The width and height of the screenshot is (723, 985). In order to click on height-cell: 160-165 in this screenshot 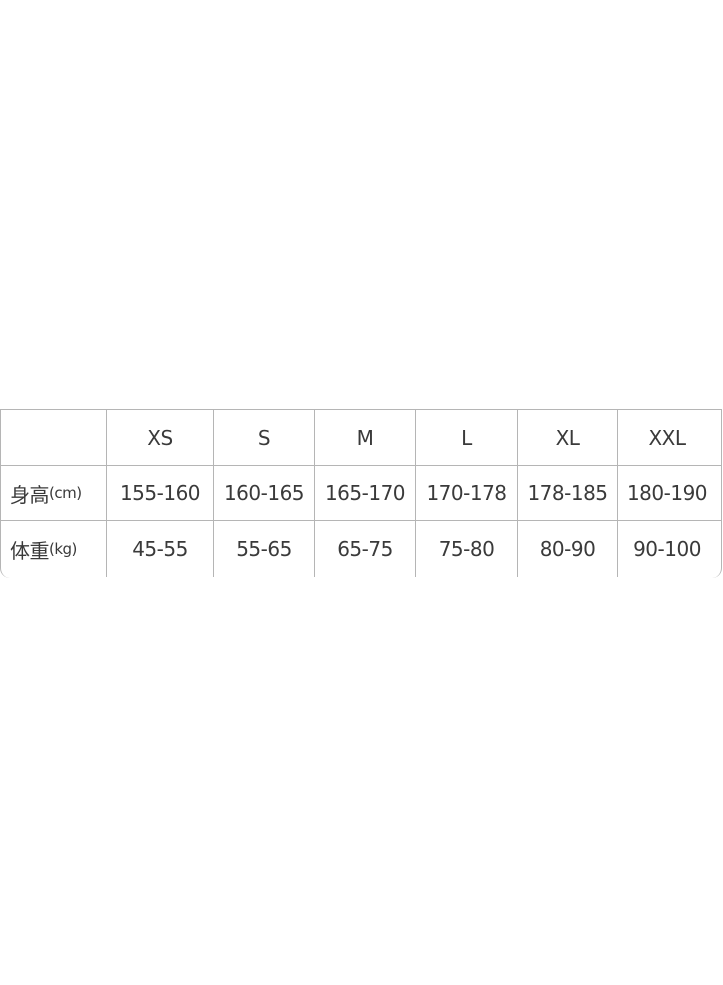, I will do `click(264, 493)`.